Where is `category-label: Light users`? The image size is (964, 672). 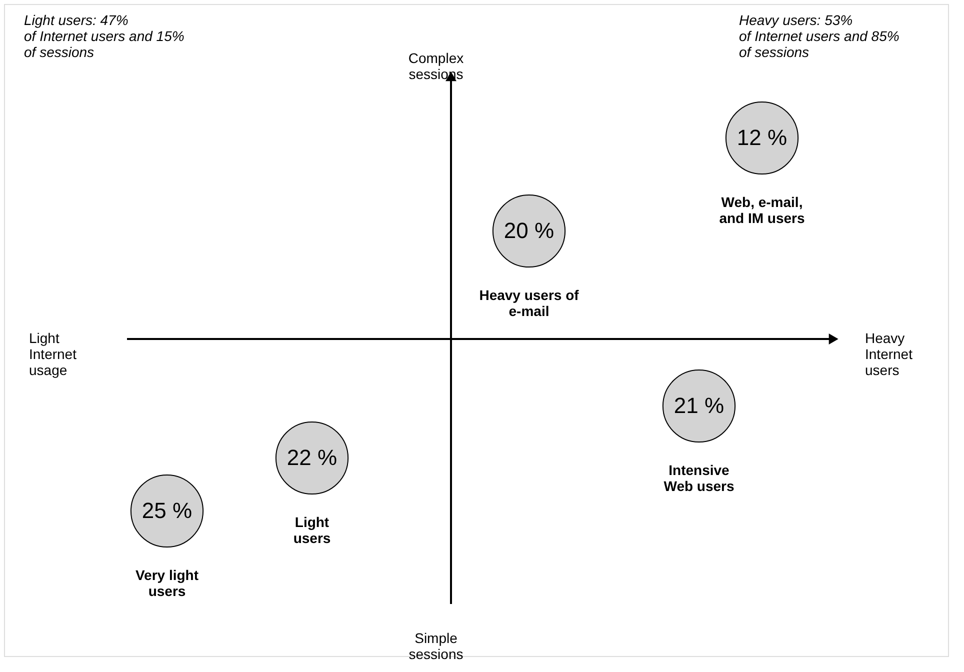
category-label: Light users is located at coordinates (312, 530).